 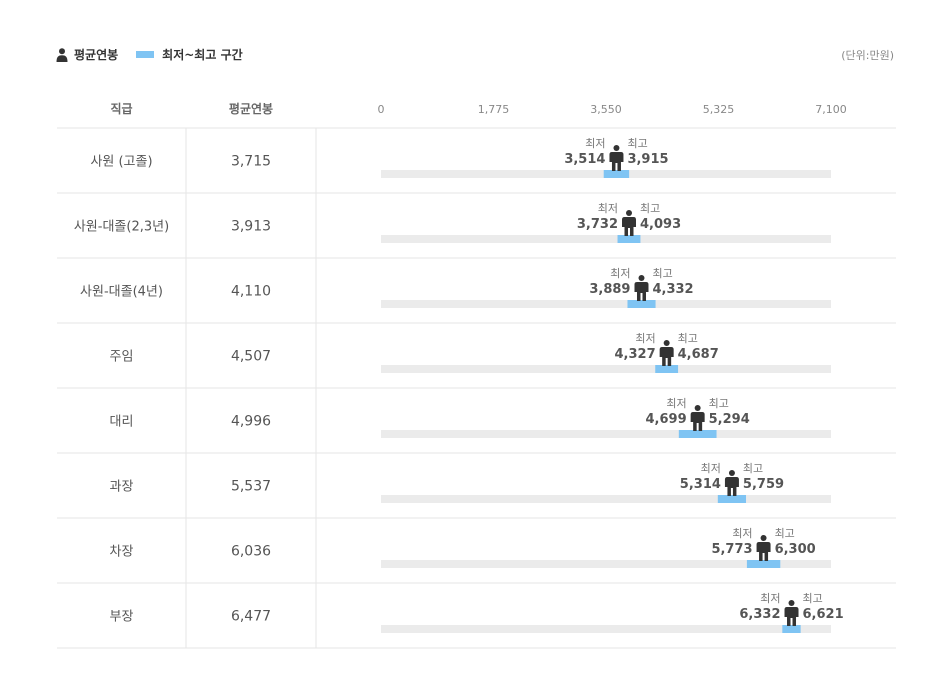 What do you see at coordinates (672, 289) in the screenshot?
I see `max-value: 4,332` at bounding box center [672, 289].